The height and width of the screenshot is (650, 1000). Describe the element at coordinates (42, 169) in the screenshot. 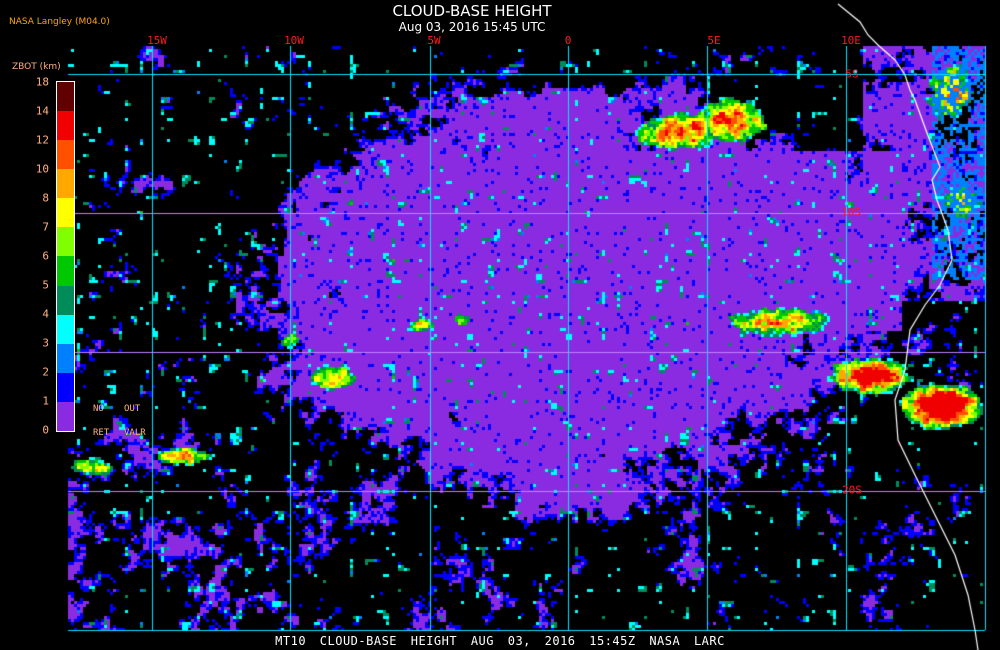

I see `legend-tick: 10` at that location.